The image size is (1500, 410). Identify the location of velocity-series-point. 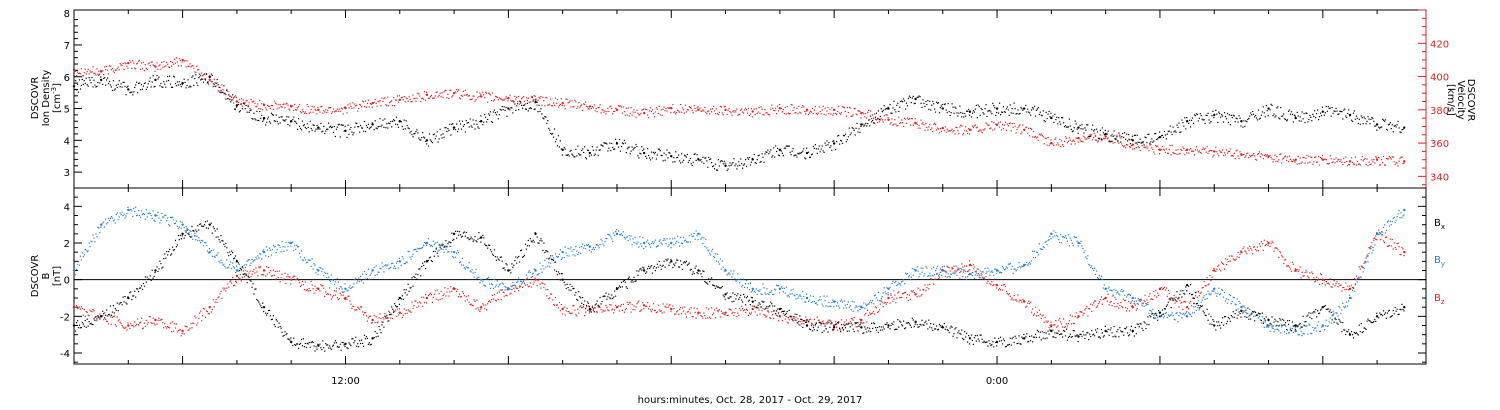
(1214, 151).